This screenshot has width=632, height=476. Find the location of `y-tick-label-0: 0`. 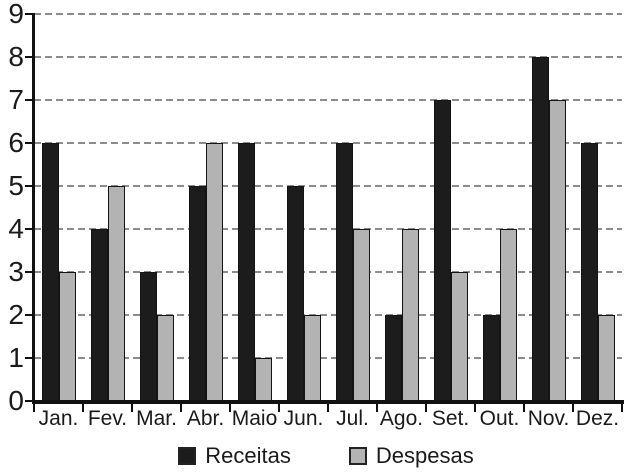

y-tick-label-0: 0 is located at coordinates (16, 400).